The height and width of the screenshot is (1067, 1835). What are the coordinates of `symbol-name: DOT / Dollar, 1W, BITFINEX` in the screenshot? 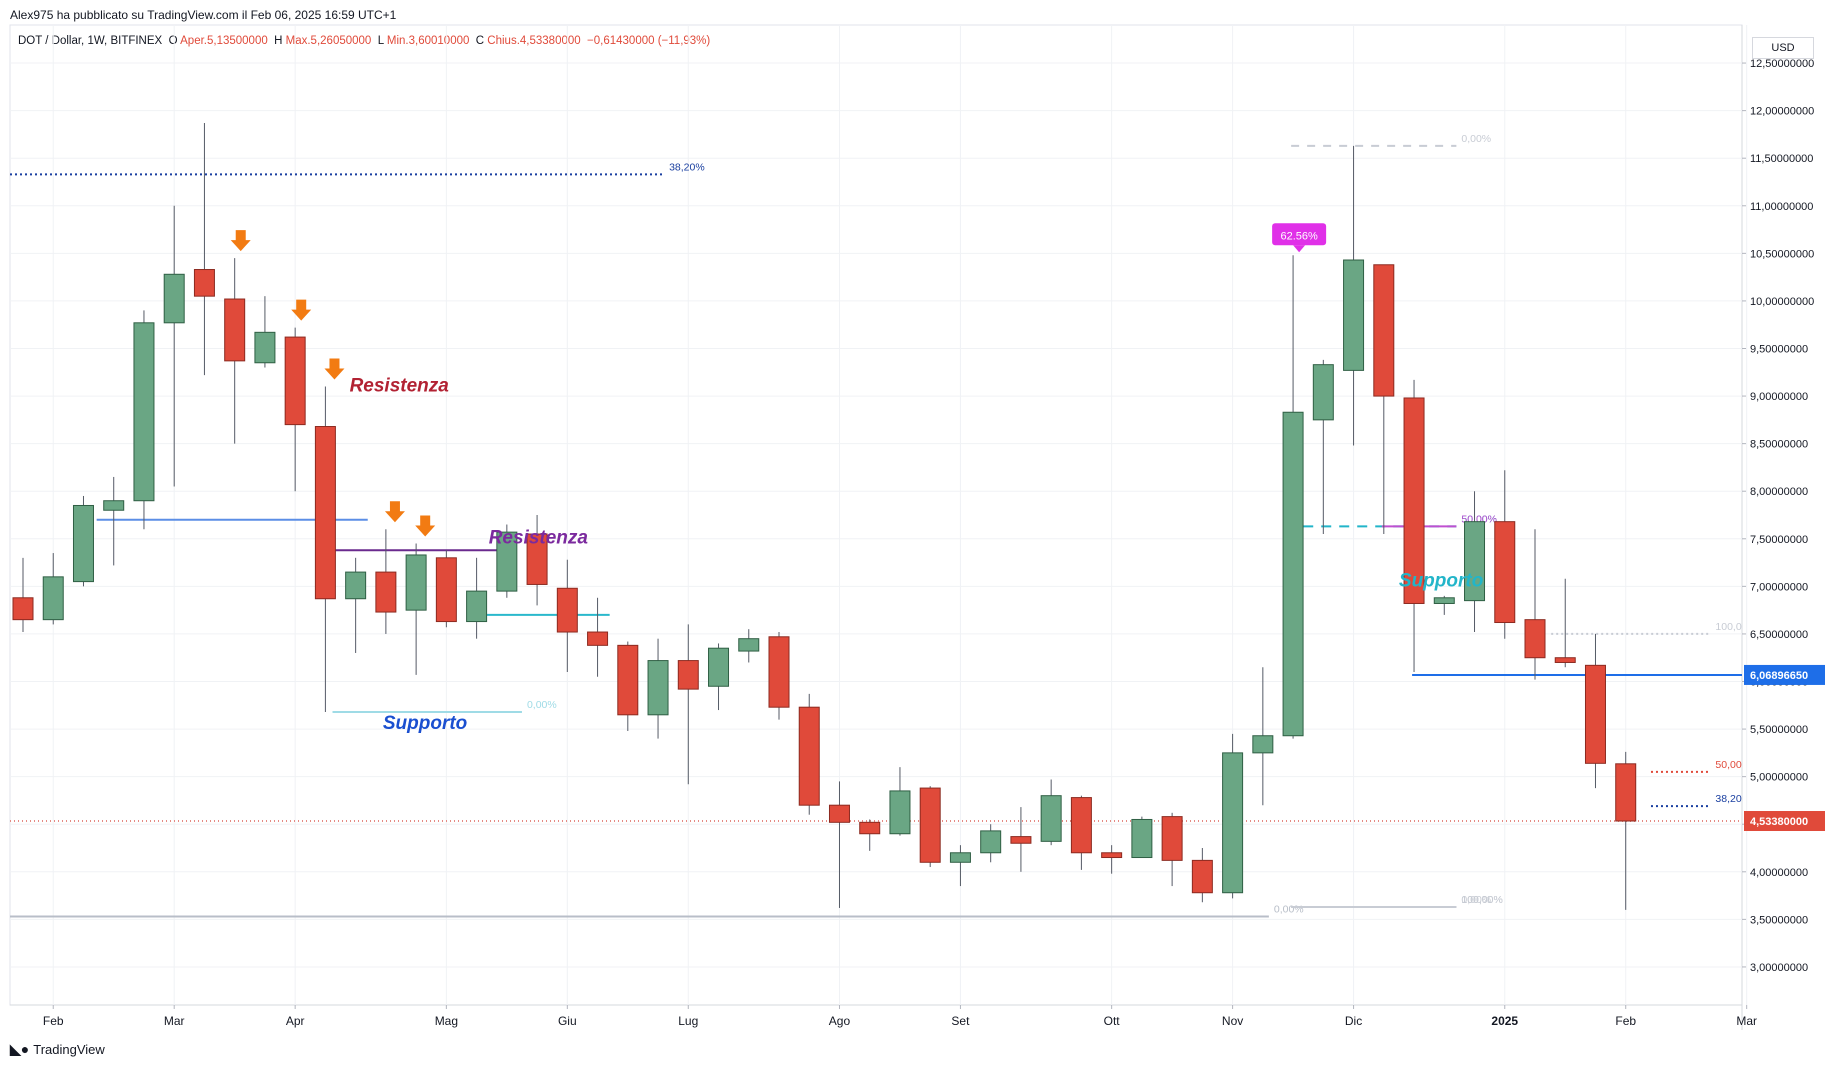 It's located at (90, 41).